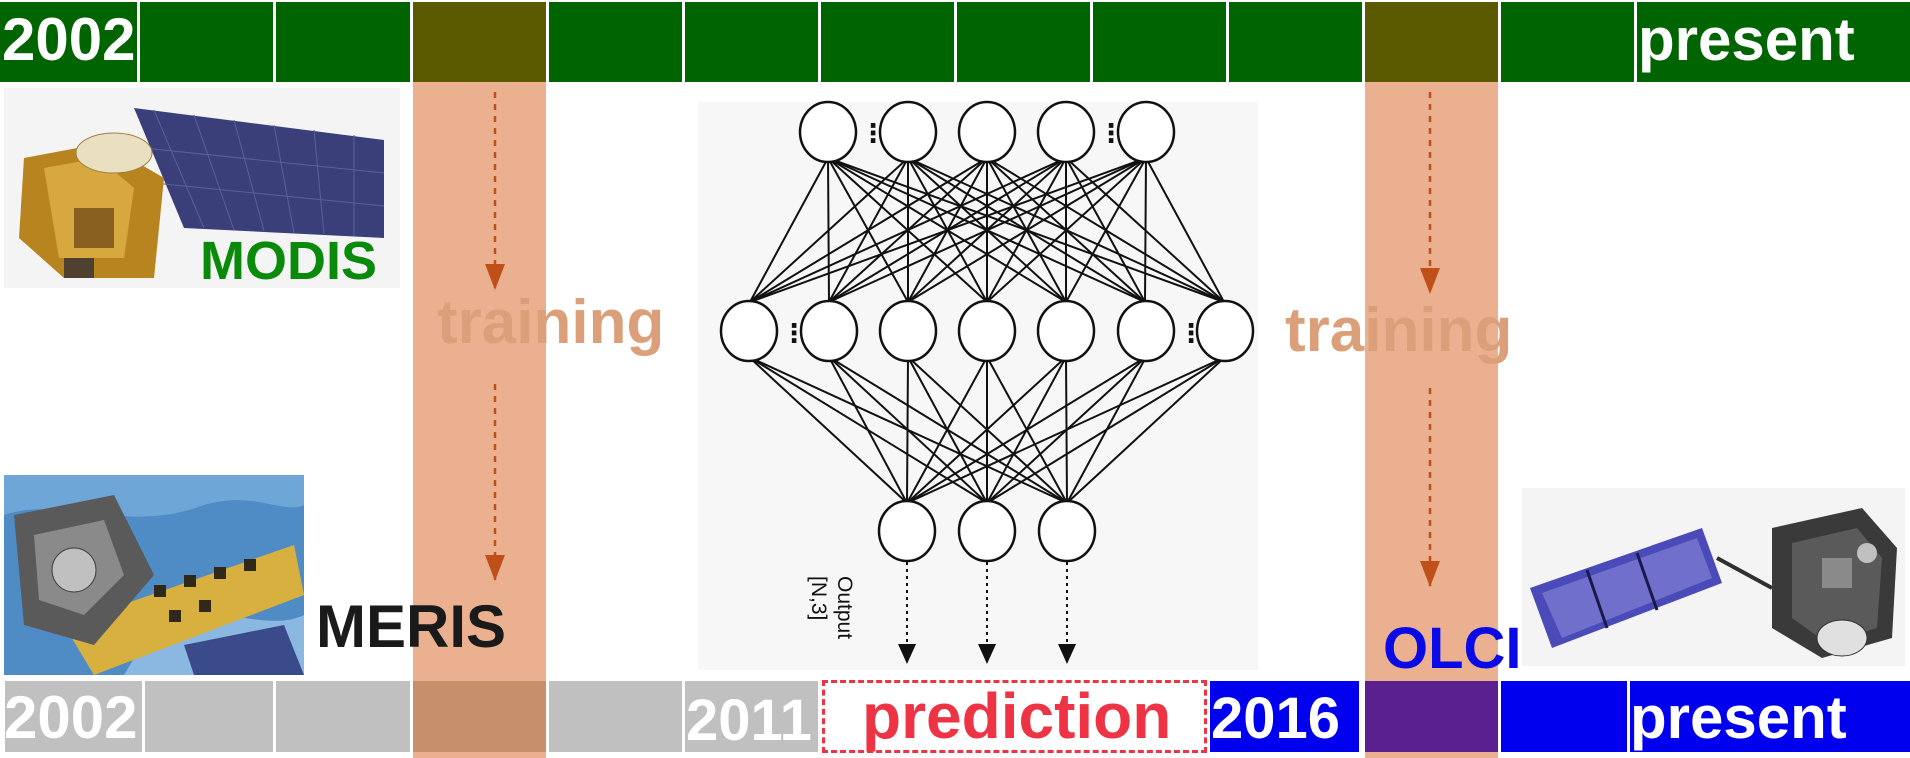 This screenshot has height=758, width=1910. I want to click on nn-hidden-layer, so click(987, 331).